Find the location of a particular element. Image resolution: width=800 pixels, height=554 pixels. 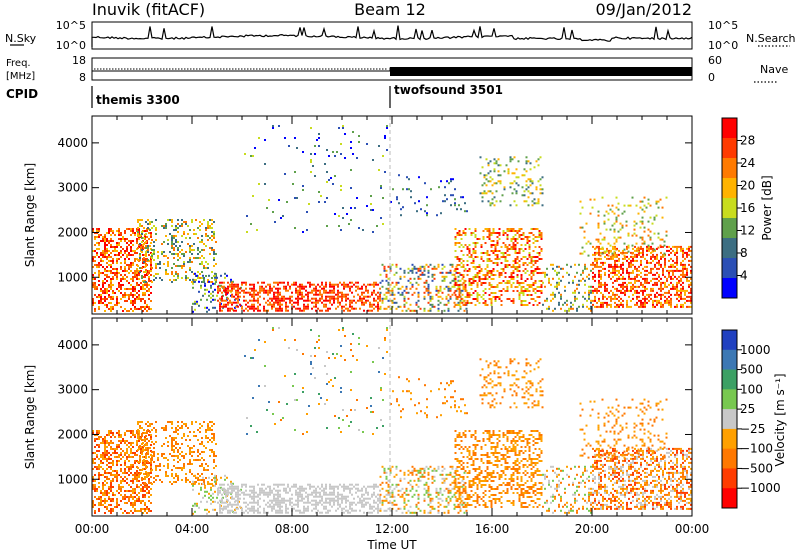

colorbar-tick-label: 16 is located at coordinates (747, 208).